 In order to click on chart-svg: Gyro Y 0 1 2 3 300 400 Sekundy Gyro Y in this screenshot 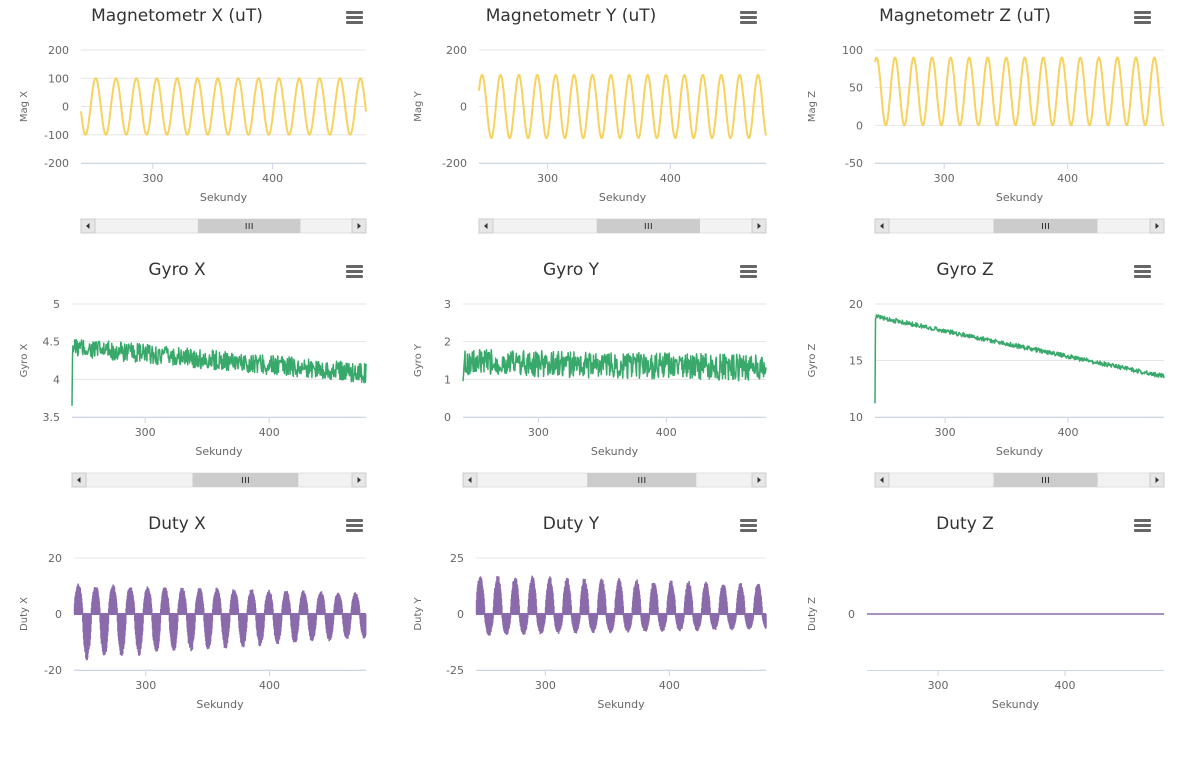, I will do `click(590, 374)`.